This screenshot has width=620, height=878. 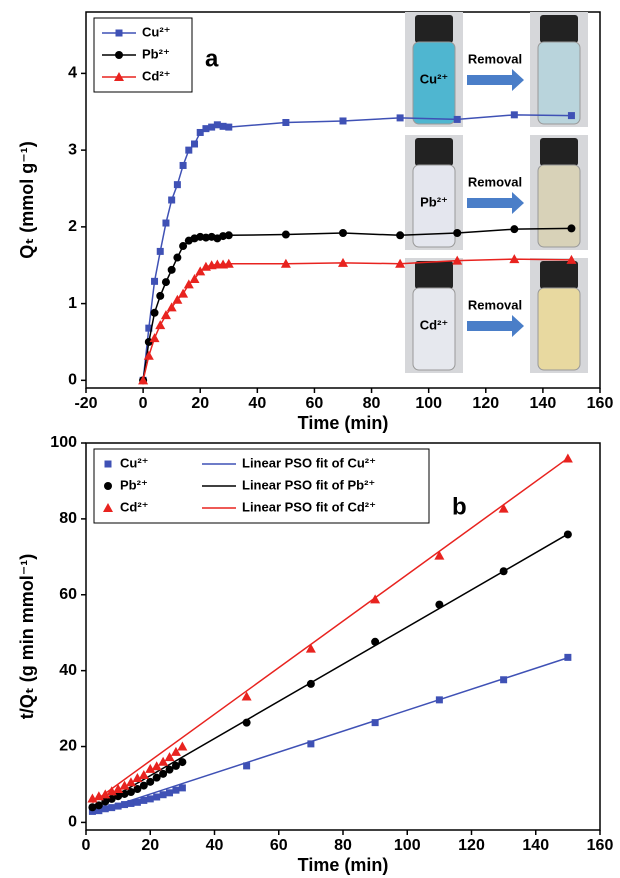 What do you see at coordinates (600, 845) in the screenshot?
I see `x-tick-label: 160` at bounding box center [600, 845].